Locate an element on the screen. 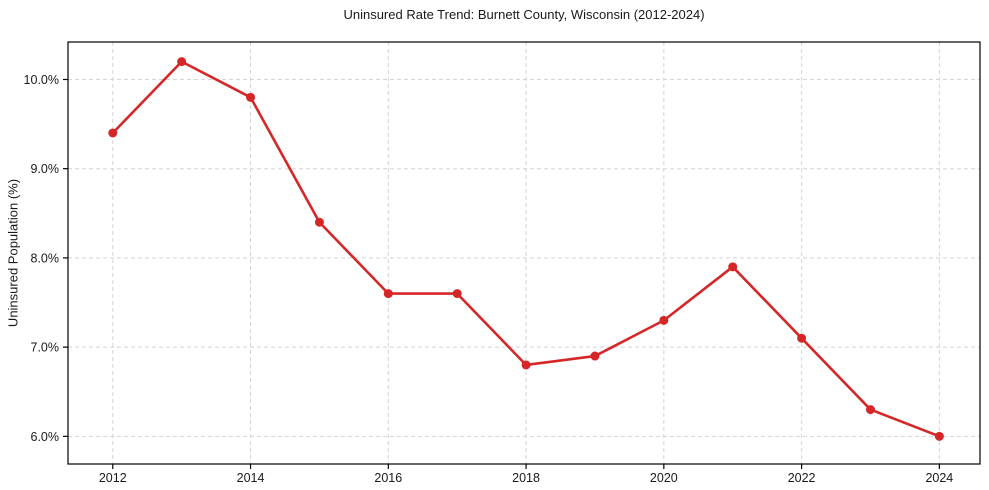  x-tick-label: 2022 is located at coordinates (802, 478).